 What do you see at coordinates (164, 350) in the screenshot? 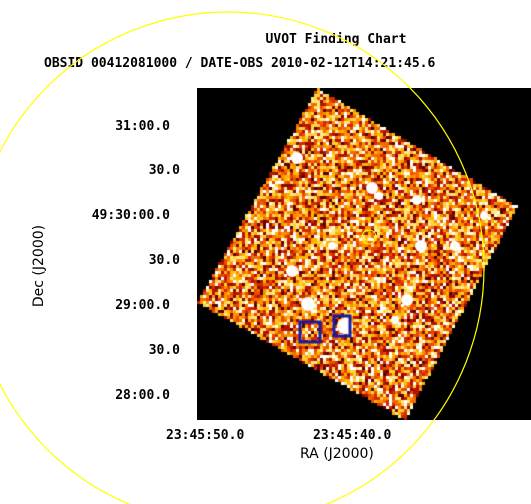
I see `dec-tick-5: 30.0` at bounding box center [164, 350].